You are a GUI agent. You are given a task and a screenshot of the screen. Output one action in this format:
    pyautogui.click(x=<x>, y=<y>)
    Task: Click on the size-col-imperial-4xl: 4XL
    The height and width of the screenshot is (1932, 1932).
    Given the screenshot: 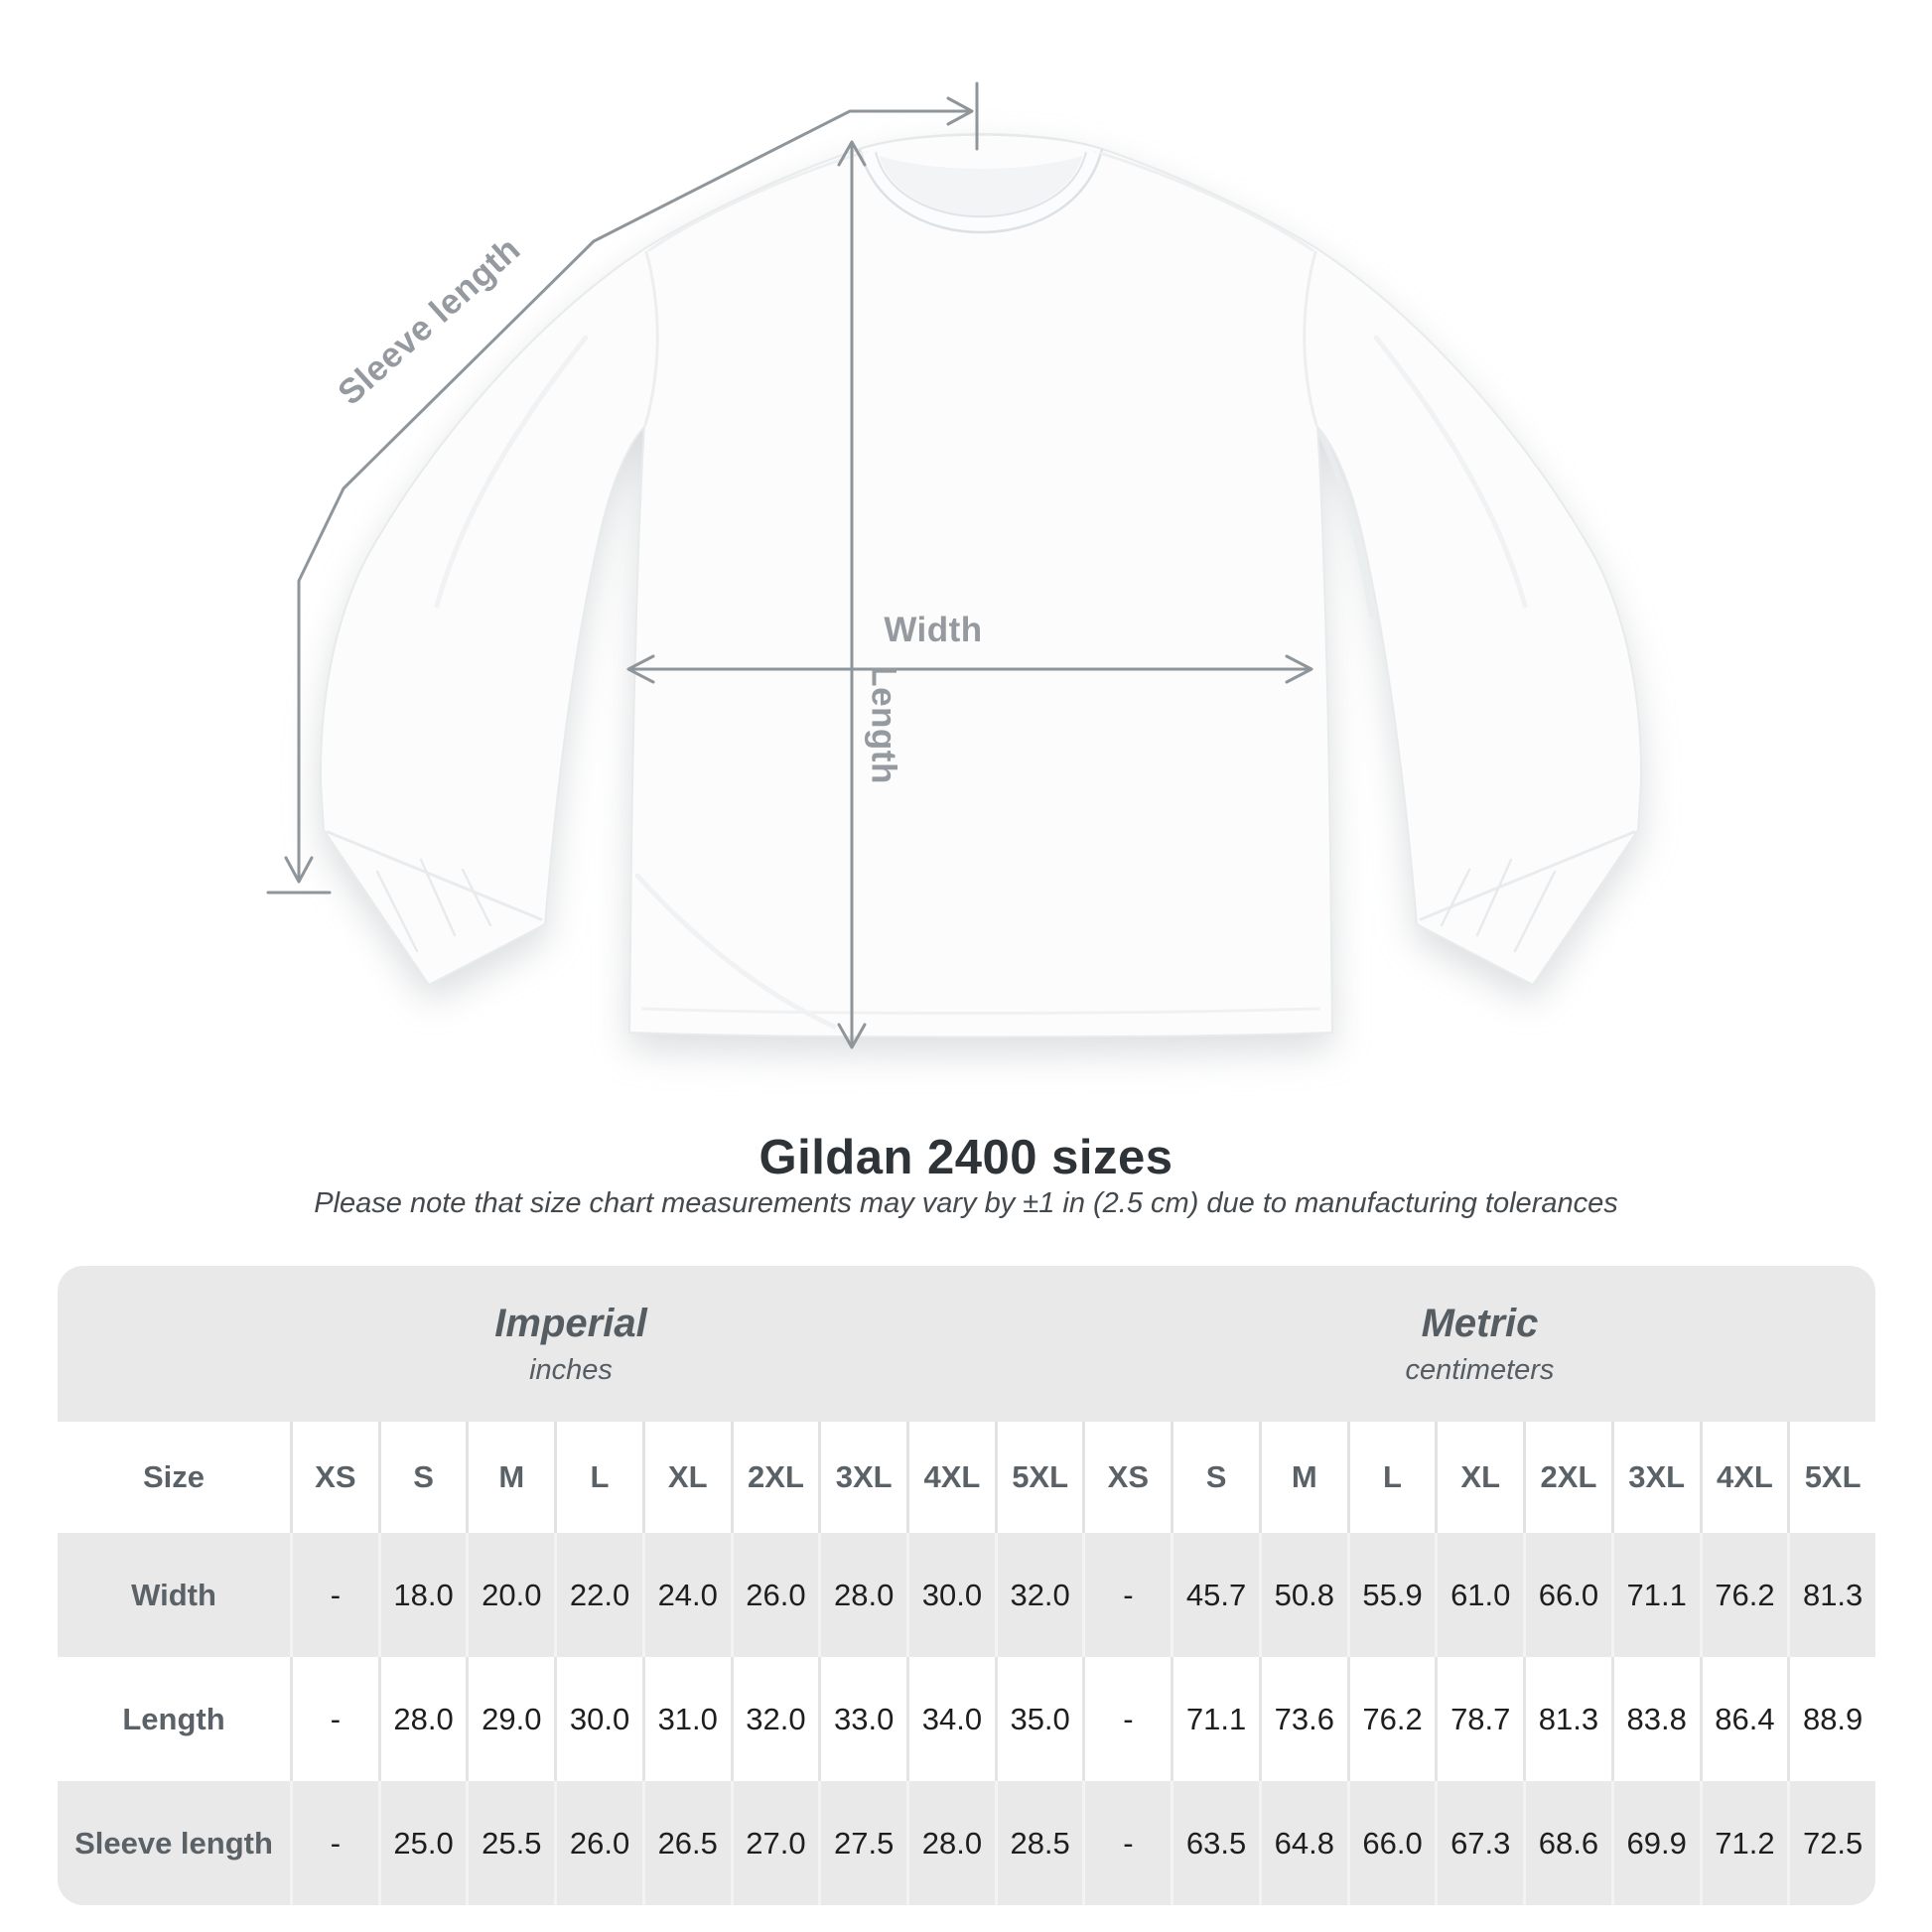 What is the action you would take?
    pyautogui.click(x=951, y=1478)
    